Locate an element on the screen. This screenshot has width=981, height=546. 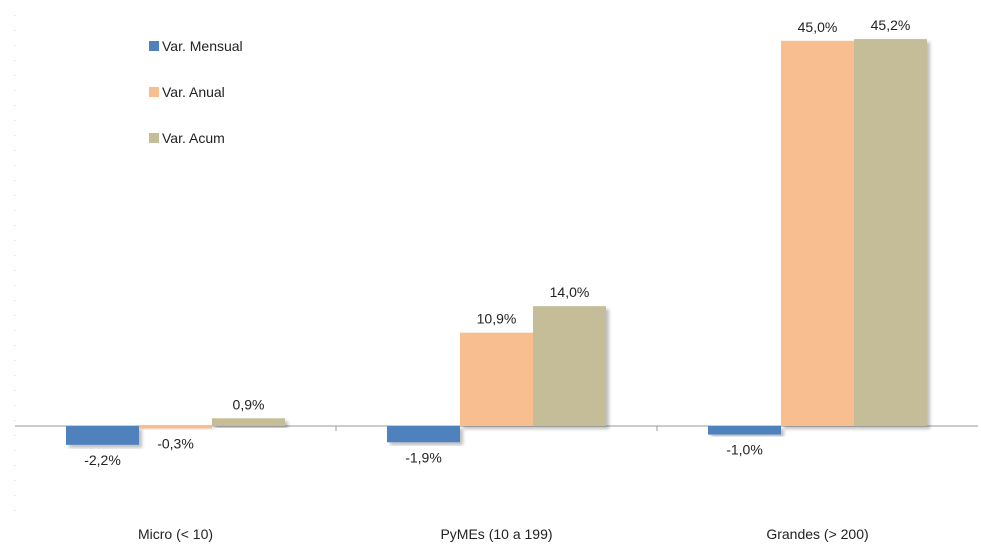
data-label: -2,2% is located at coordinates (102, 460).